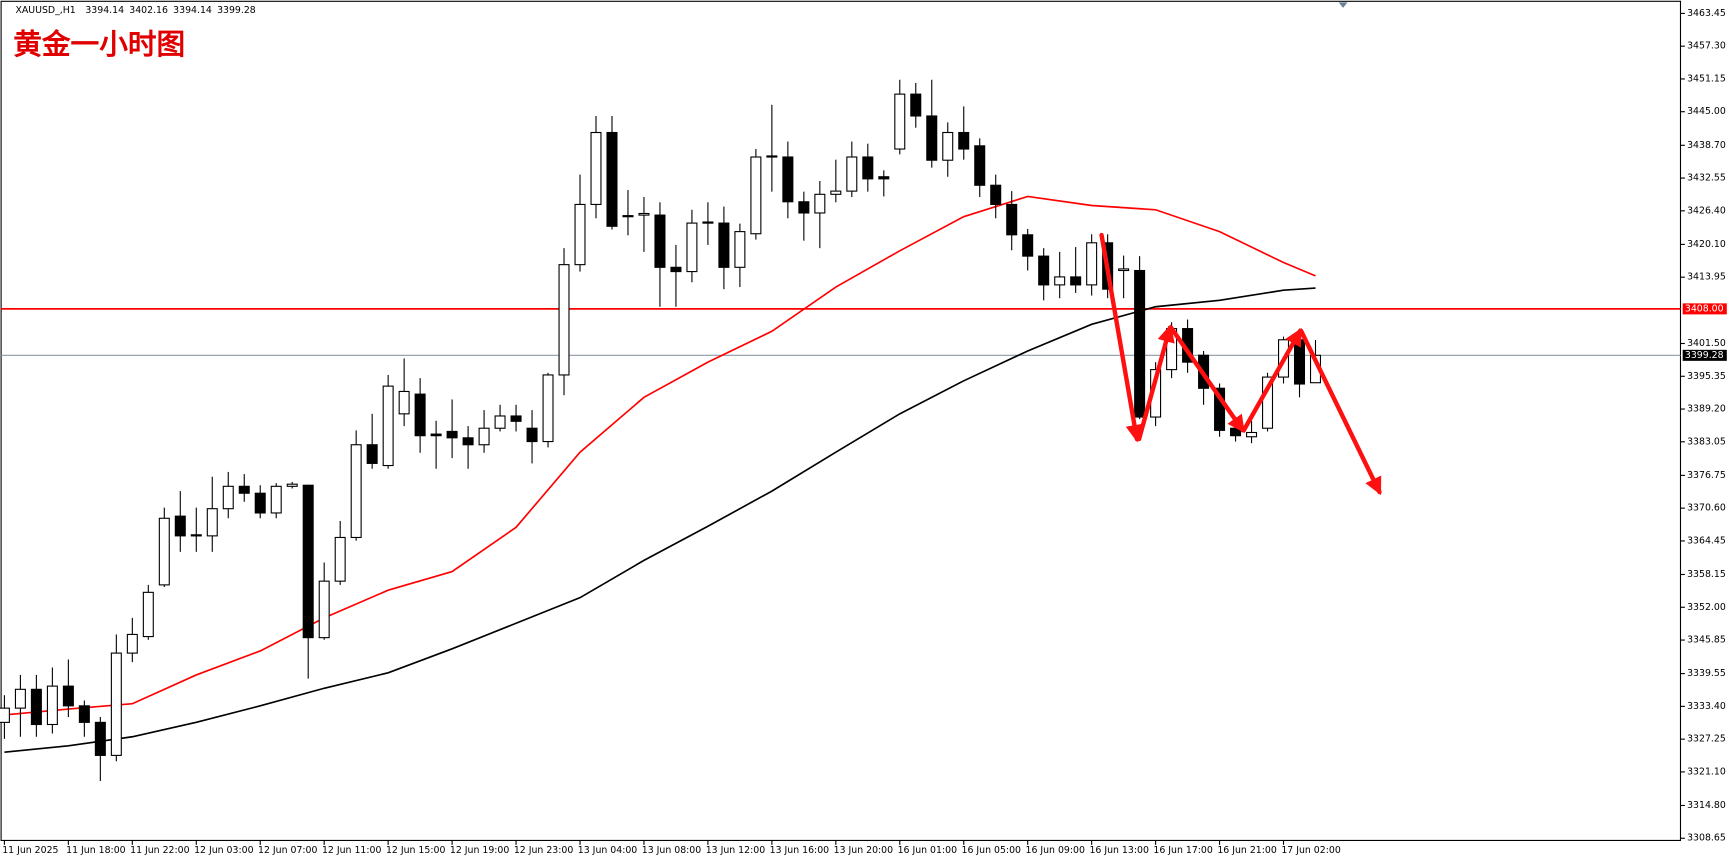 This screenshot has height=866, width=1729. What do you see at coordinates (160, 850) in the screenshot?
I see `x-tick-label: 11 Jun 22:00` at bounding box center [160, 850].